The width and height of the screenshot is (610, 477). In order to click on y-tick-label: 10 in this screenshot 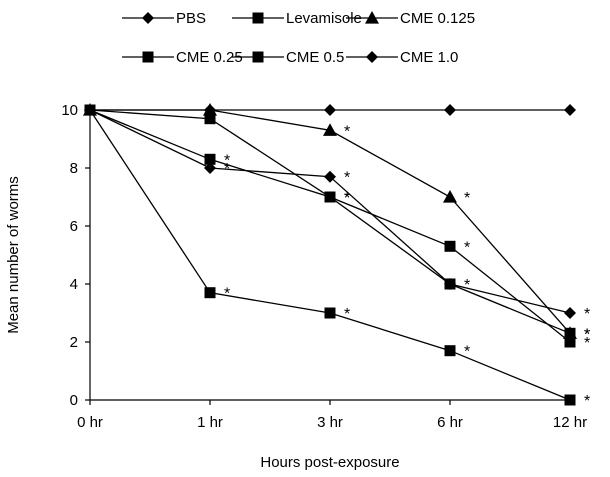, I will do `click(69, 110)`.